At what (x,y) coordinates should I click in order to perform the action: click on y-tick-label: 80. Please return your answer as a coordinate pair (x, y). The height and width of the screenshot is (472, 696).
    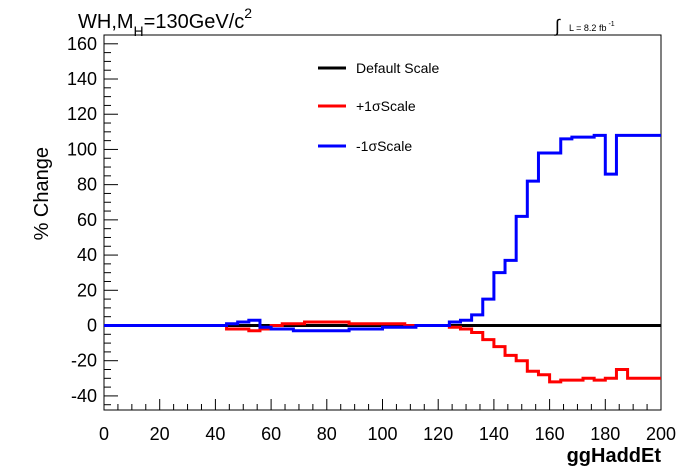
    Looking at the image, I should click on (87, 185).